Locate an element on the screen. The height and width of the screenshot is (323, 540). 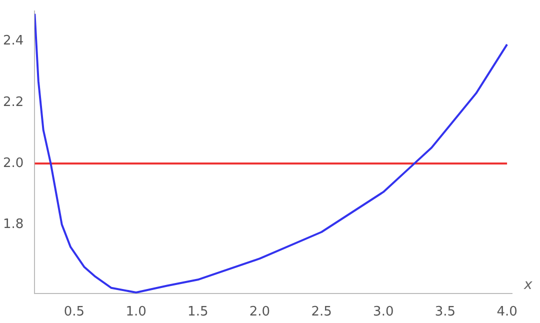
x-tick-label: 1.0 is located at coordinates (136, 312).